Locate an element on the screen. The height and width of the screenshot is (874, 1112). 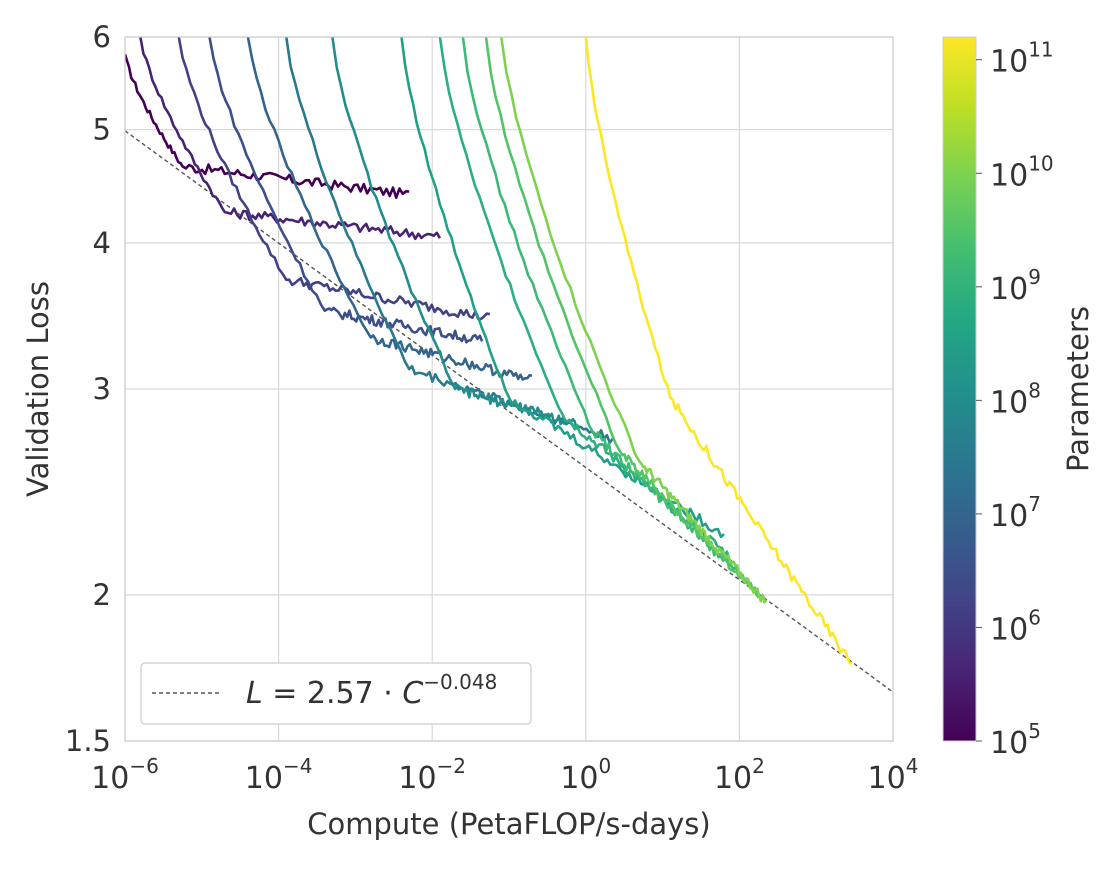
y-tick-label: 6 is located at coordinates (102, 37).